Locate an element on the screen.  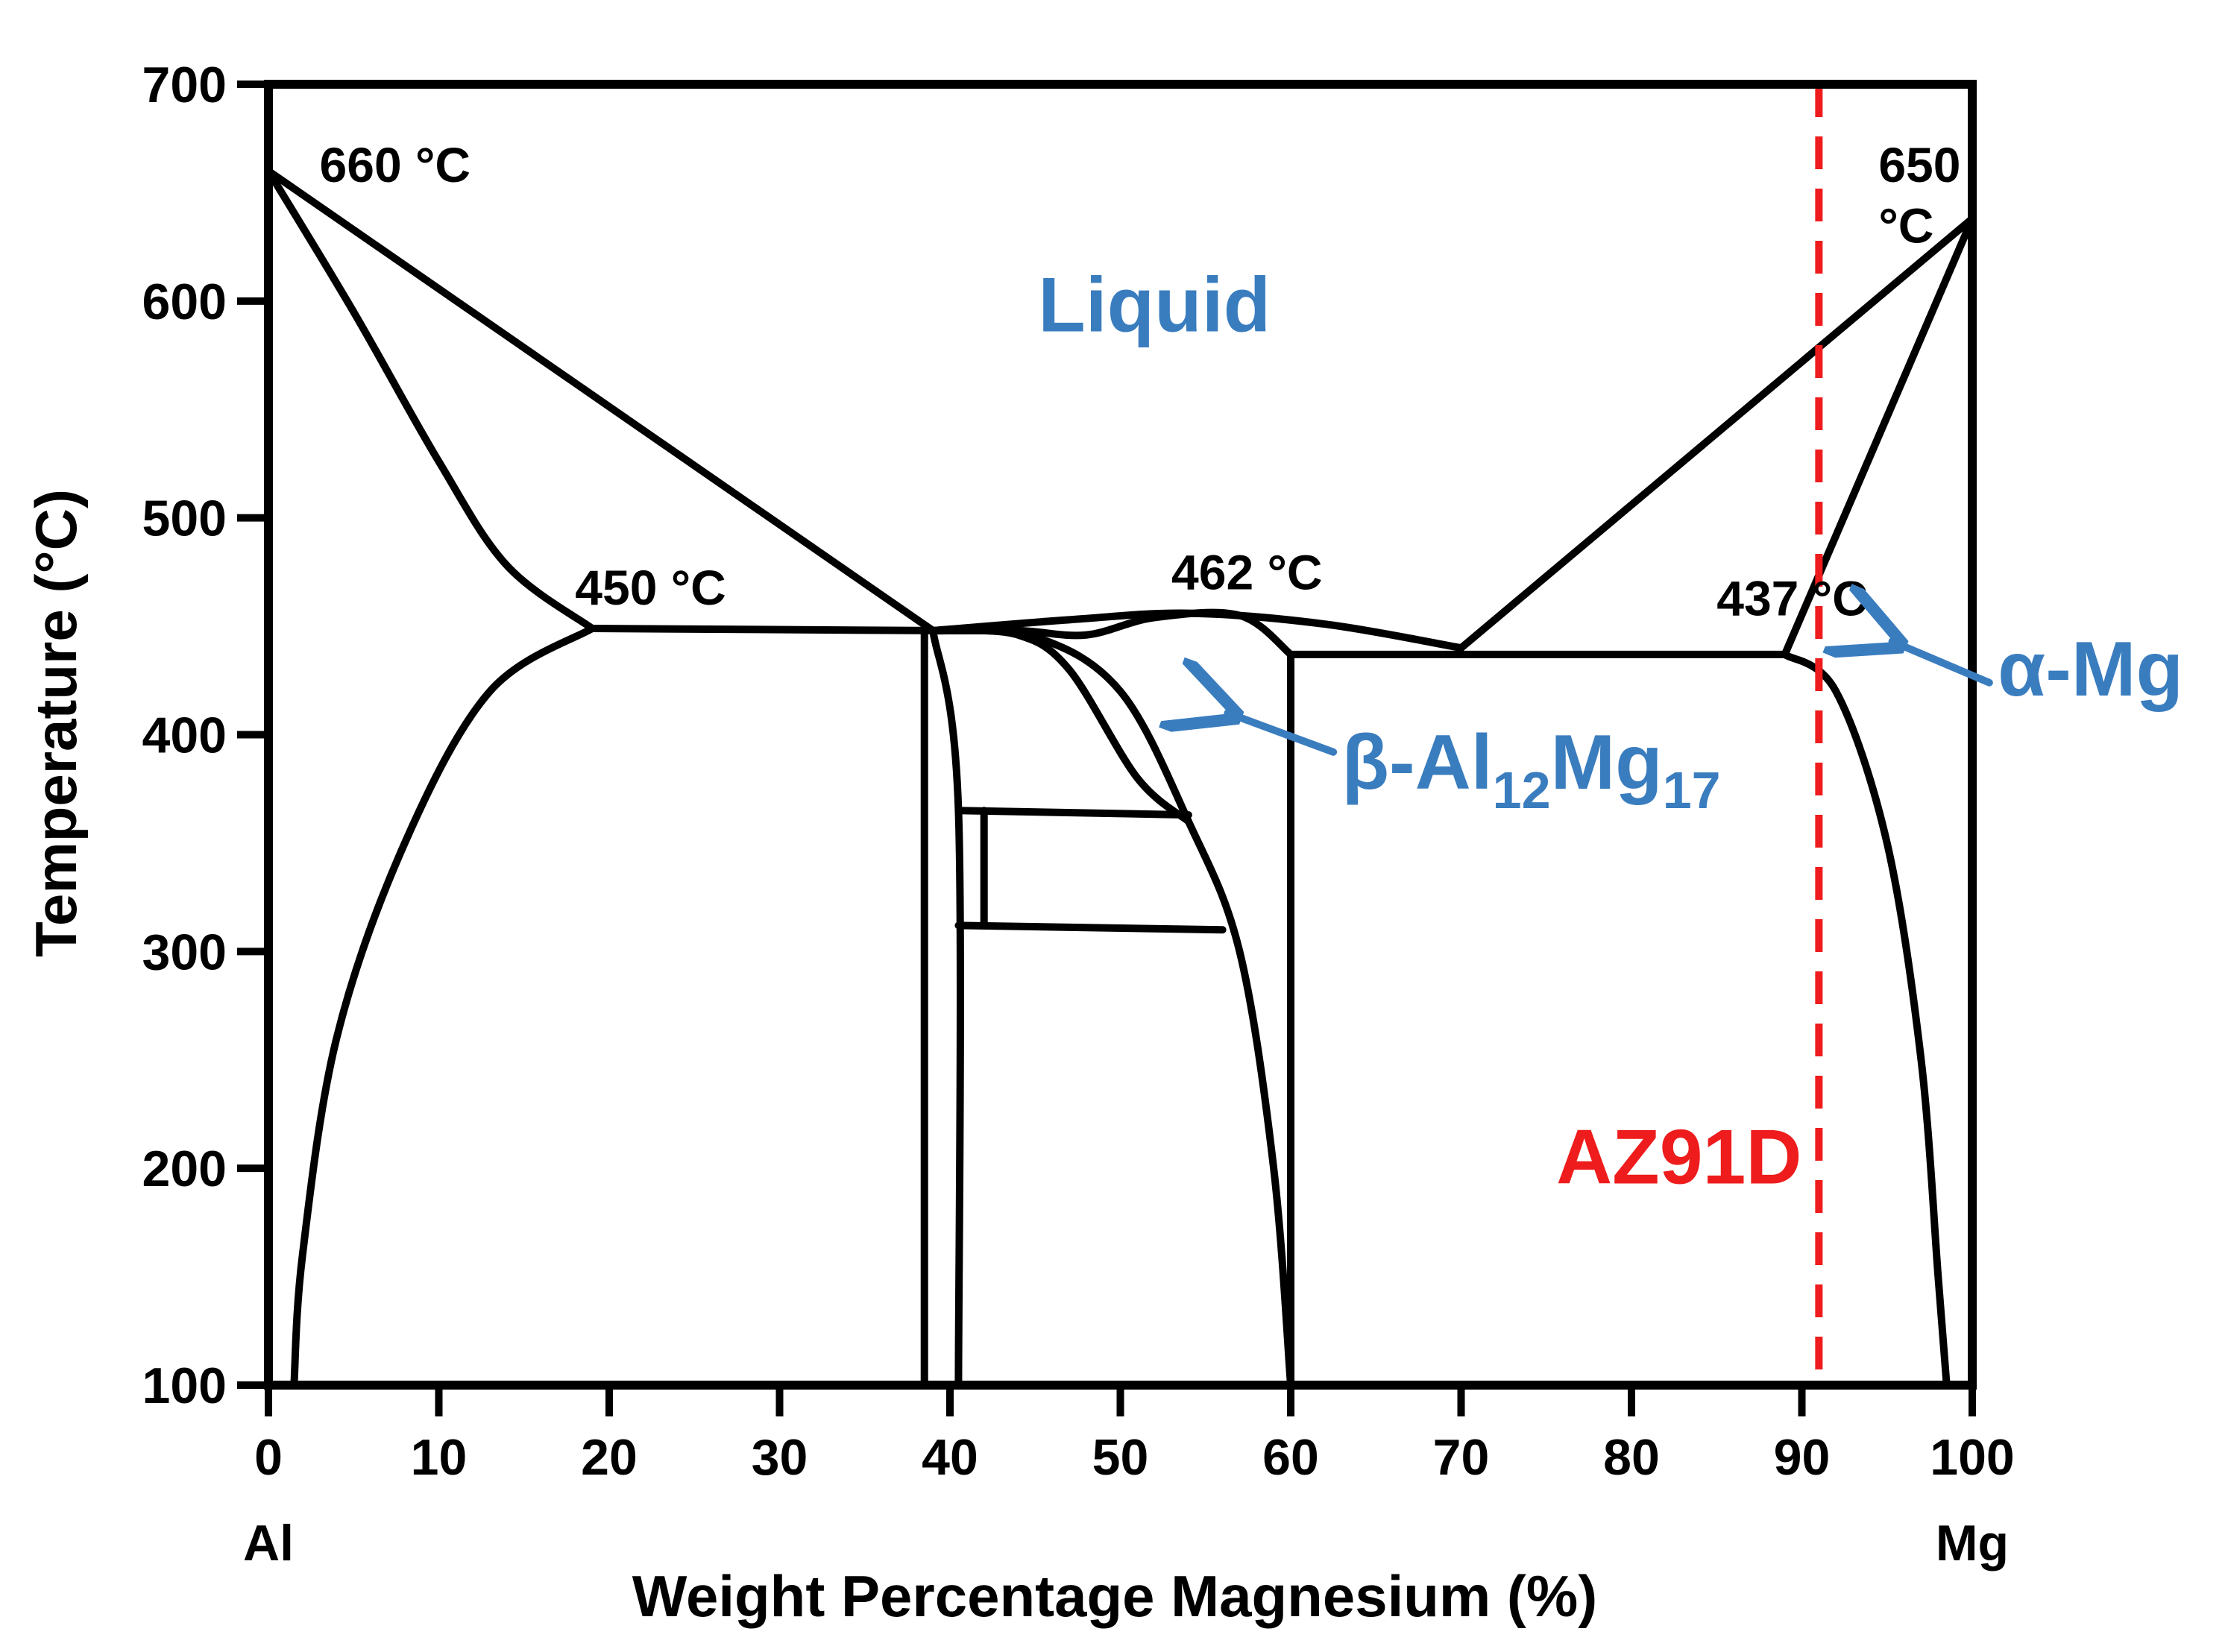
x-tick-label: 20 is located at coordinates (609, 1457).